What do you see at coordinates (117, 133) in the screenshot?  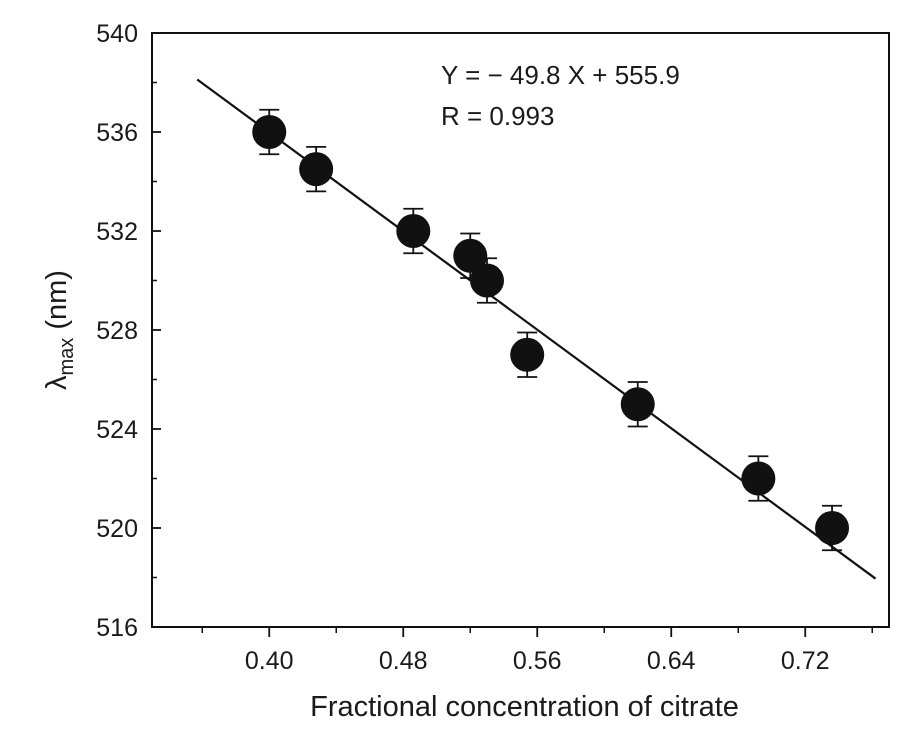 I see `y-tick-label: 536` at bounding box center [117, 133].